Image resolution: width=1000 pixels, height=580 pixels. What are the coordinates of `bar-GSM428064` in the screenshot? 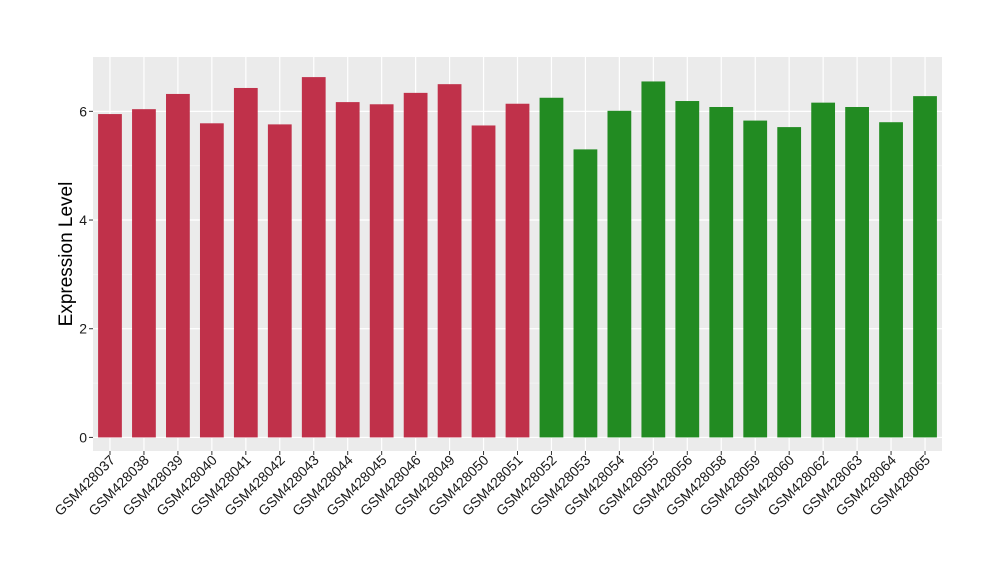 It's located at (891, 280).